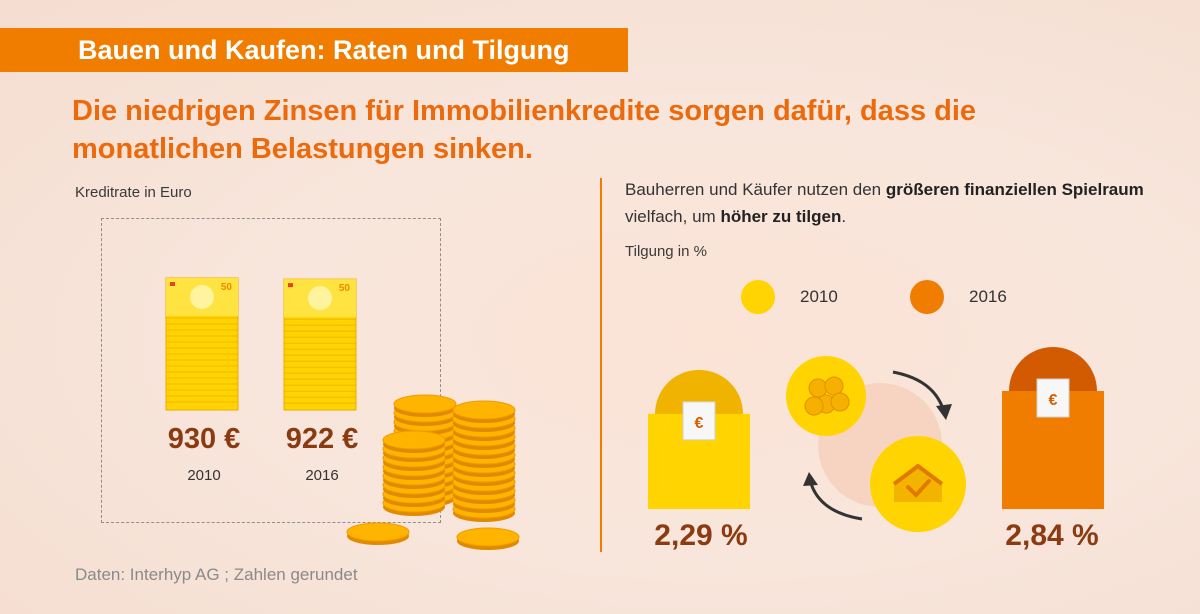 This screenshot has height=614, width=1200. I want to click on cycle-arrow-bottom, so click(835, 500).